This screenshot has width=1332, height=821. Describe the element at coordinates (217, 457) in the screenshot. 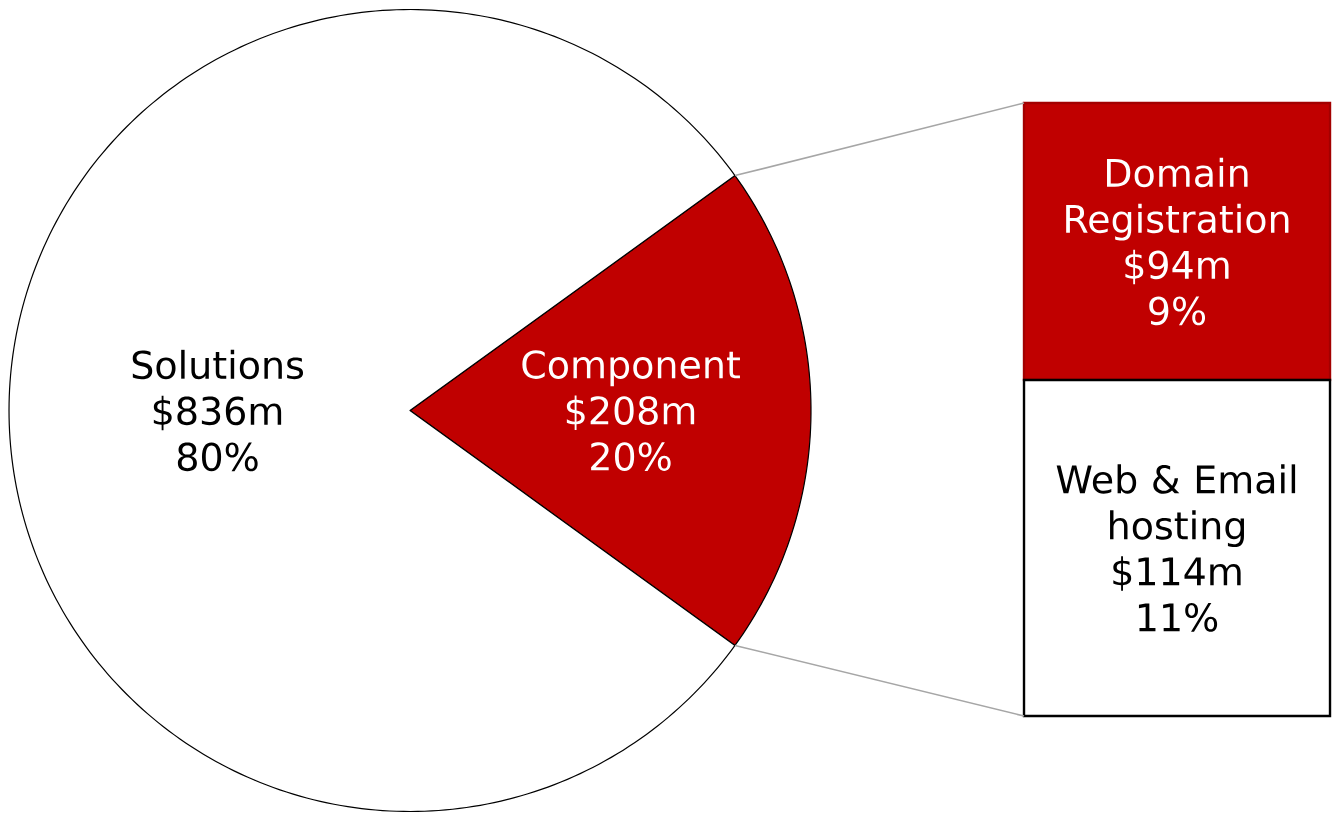

I see `text: 80%` at that location.